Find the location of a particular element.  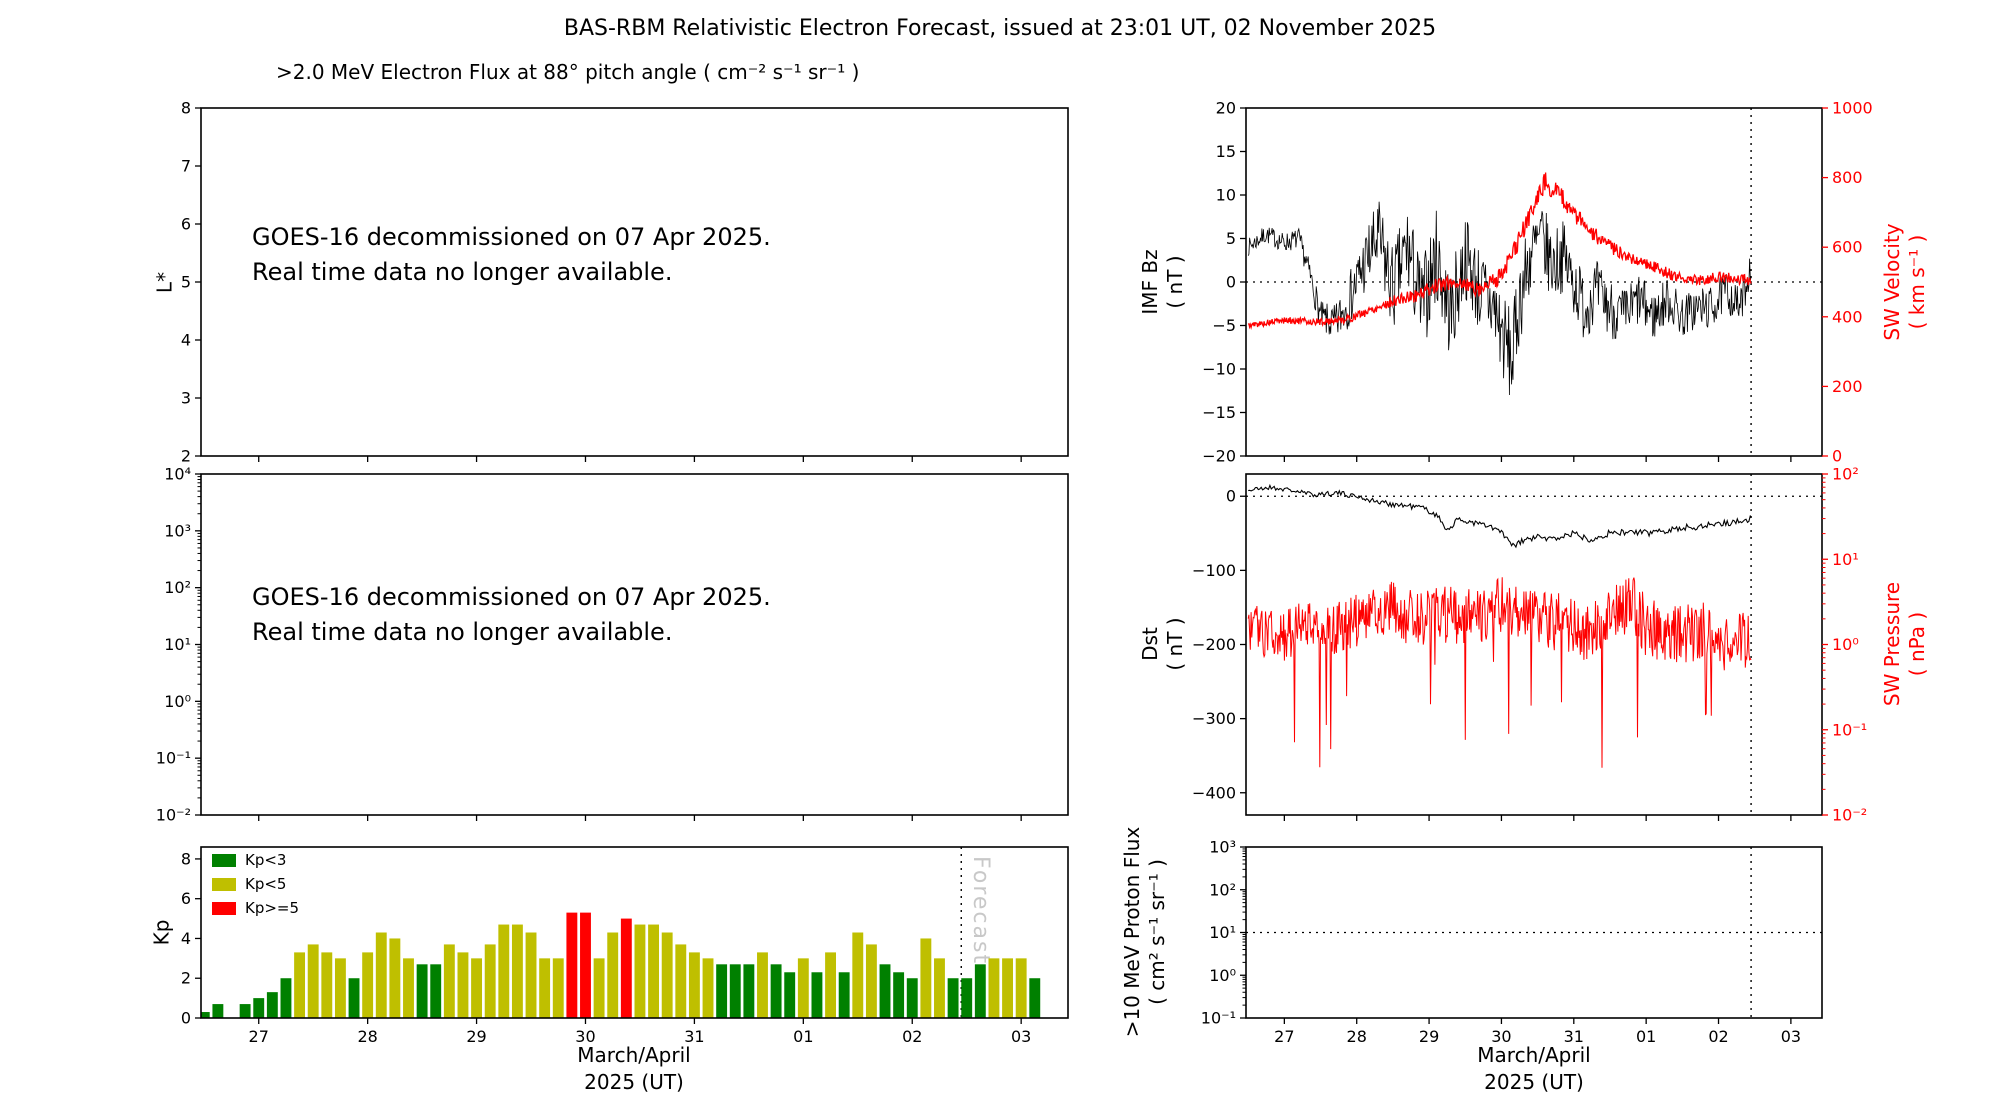

svg-text: −100 is located at coordinates (1214, 570).